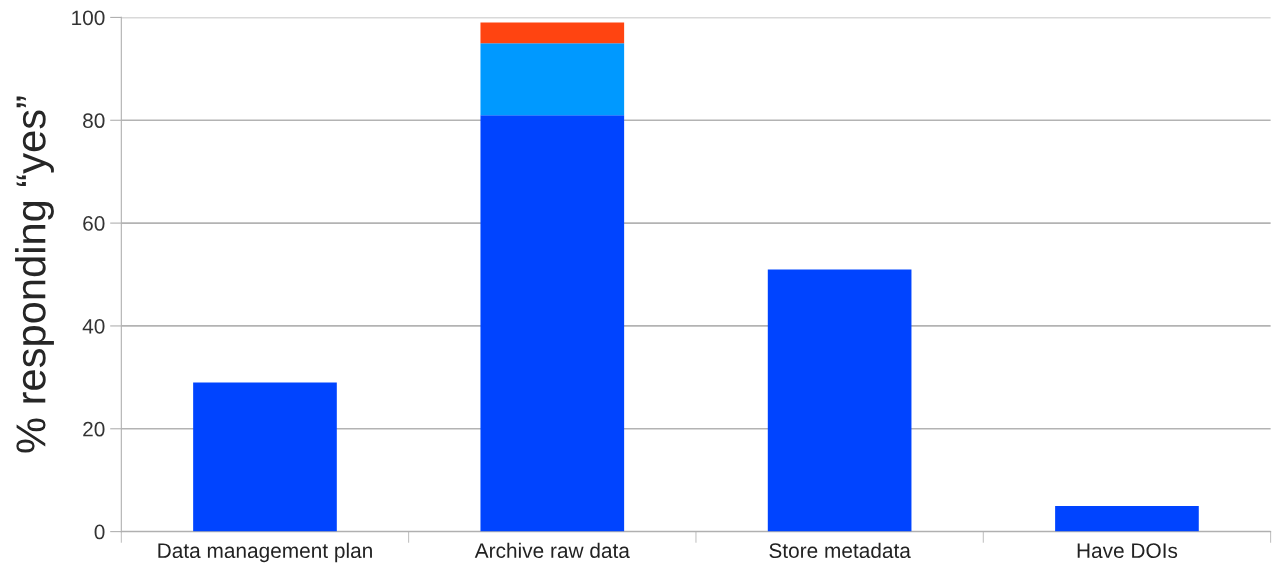  I want to click on y-axis-title: % responding “yes”, so click(34, 274).